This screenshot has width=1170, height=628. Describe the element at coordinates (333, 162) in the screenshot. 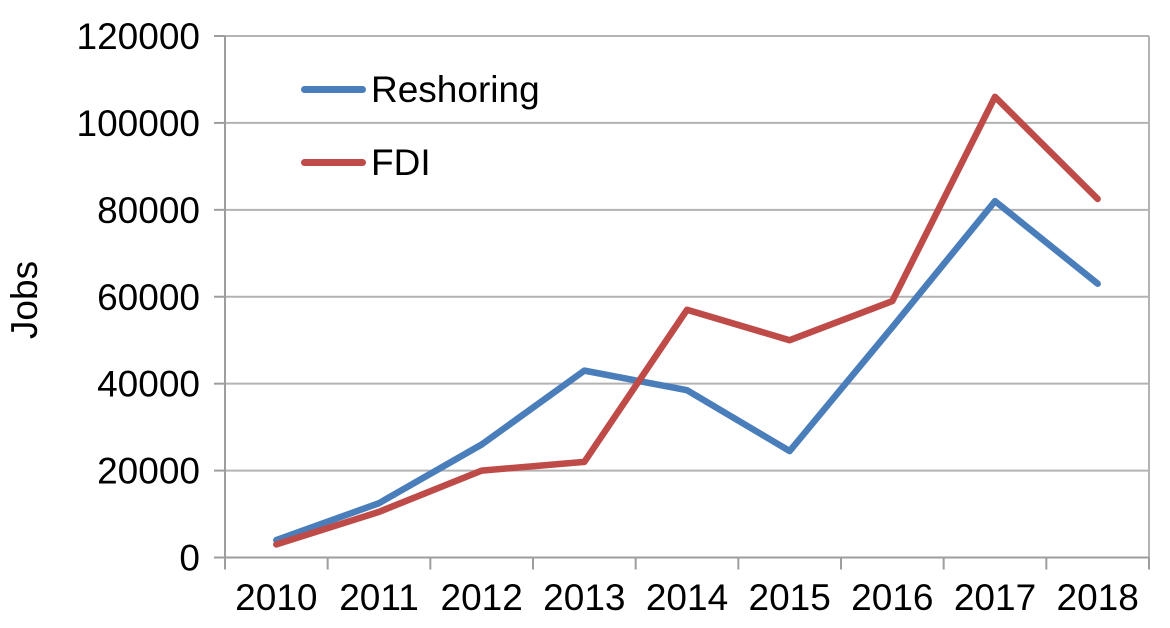

I see `fdi-line-swatch-icon` at that location.